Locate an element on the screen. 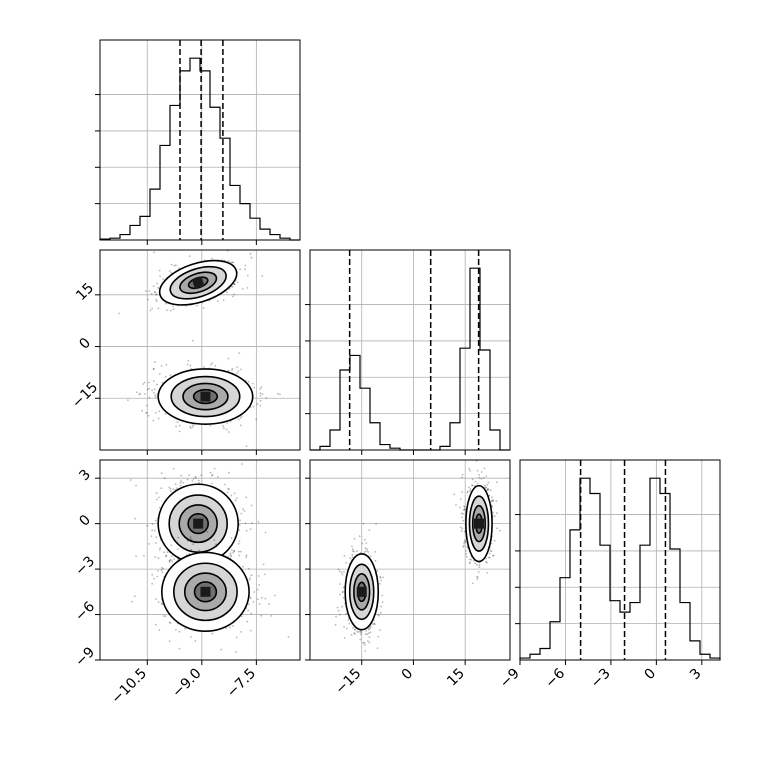  density-layer is located at coordinates (417, 552).